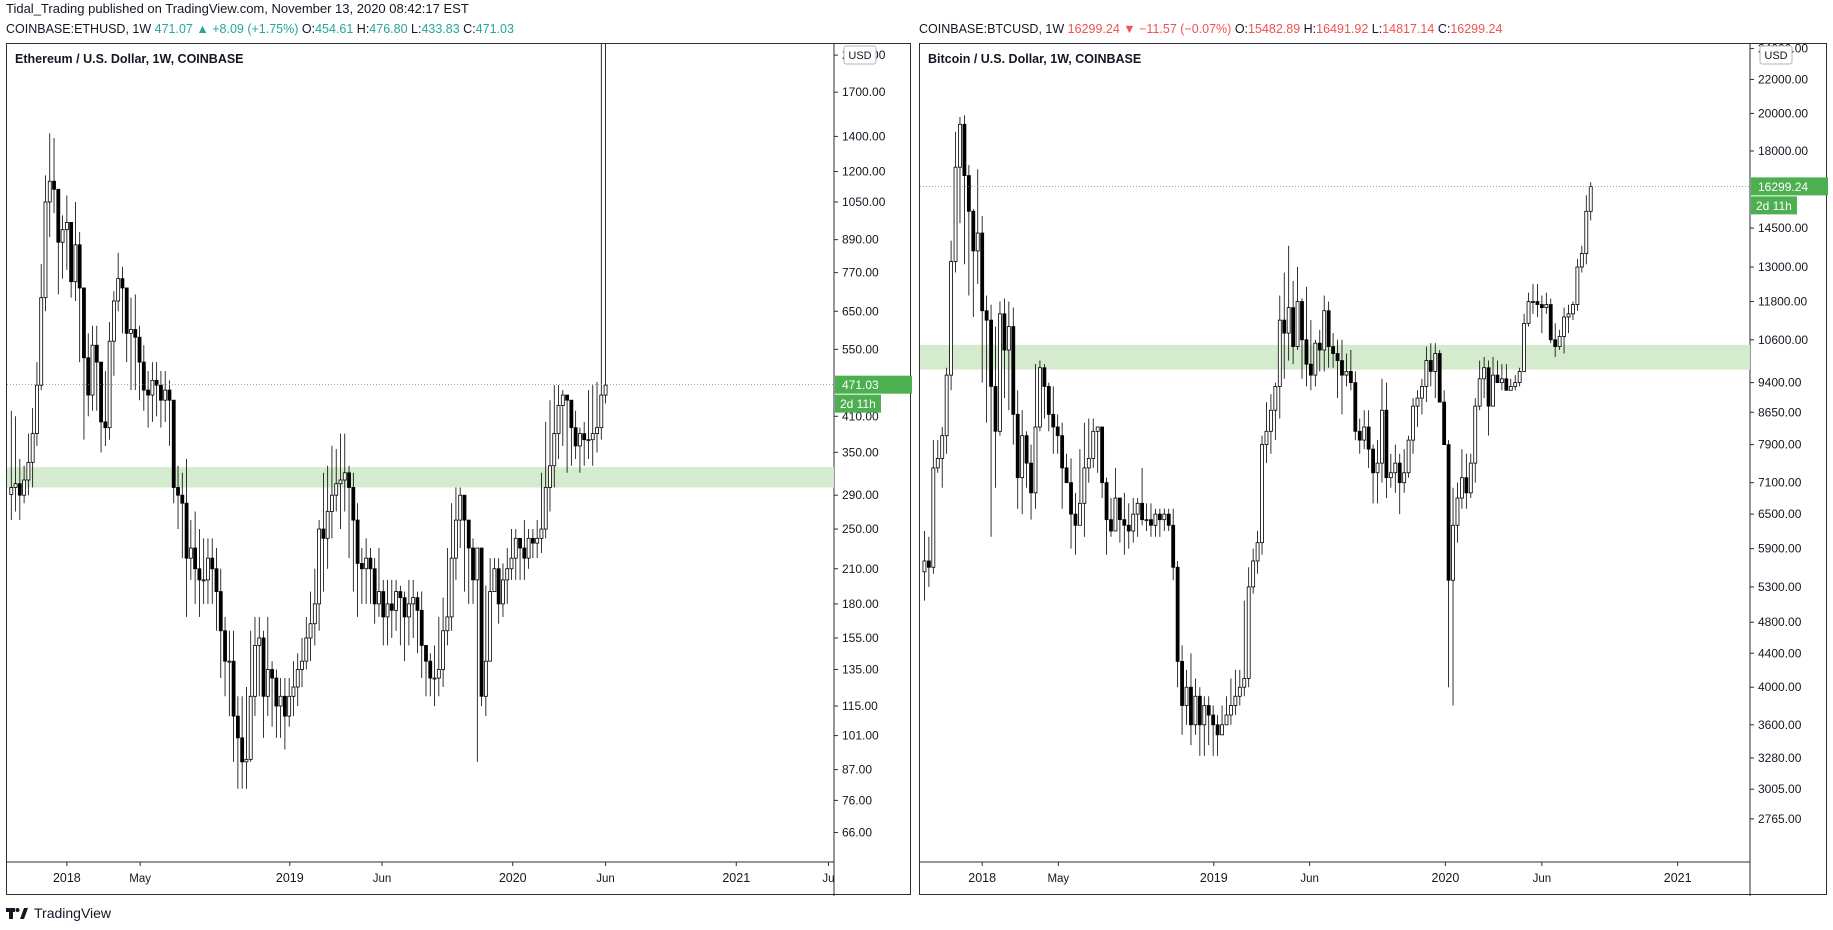 This screenshot has width=1833, height=930. Describe the element at coordinates (1776, 55) in the screenshot. I see `btc-currency-badge: USD` at that location.